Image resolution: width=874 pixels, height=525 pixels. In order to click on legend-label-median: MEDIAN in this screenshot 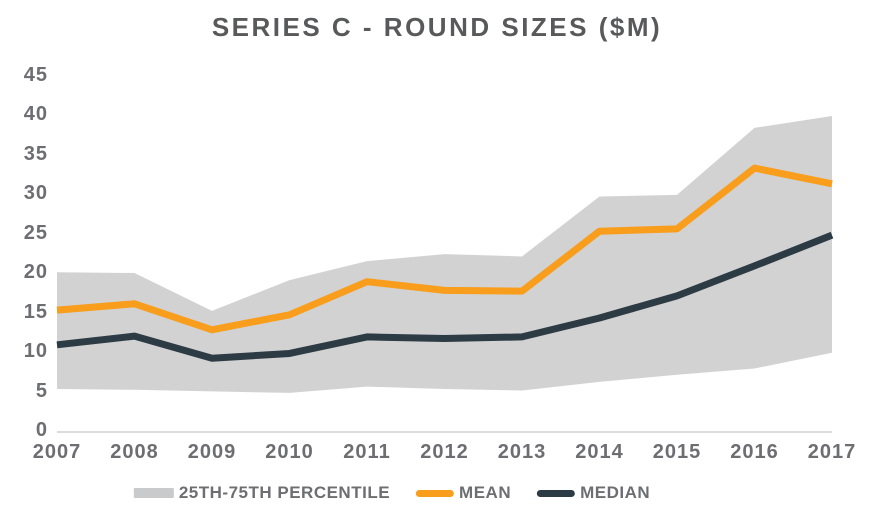, I will do `click(615, 492)`.